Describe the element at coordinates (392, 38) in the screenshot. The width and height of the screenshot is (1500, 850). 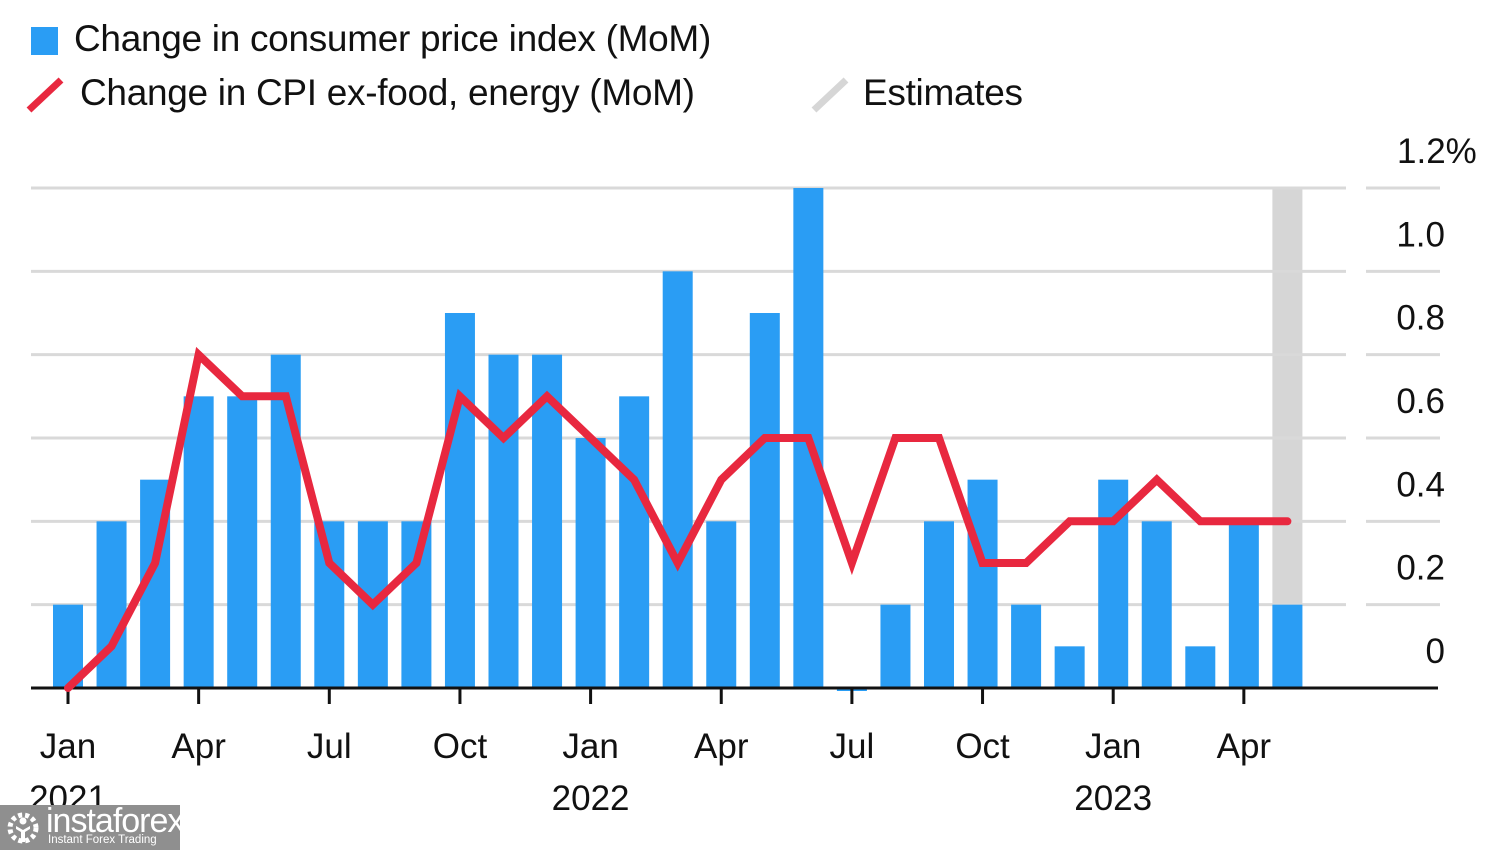
I see `legend-label-cpi: Change in consumer price index (MoM)` at that location.